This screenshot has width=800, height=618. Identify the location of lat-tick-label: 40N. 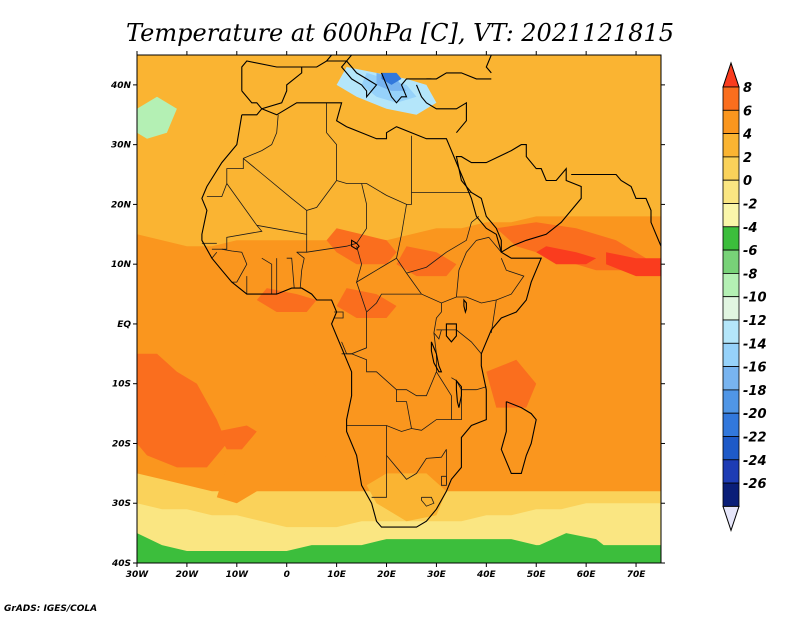
(121, 86).